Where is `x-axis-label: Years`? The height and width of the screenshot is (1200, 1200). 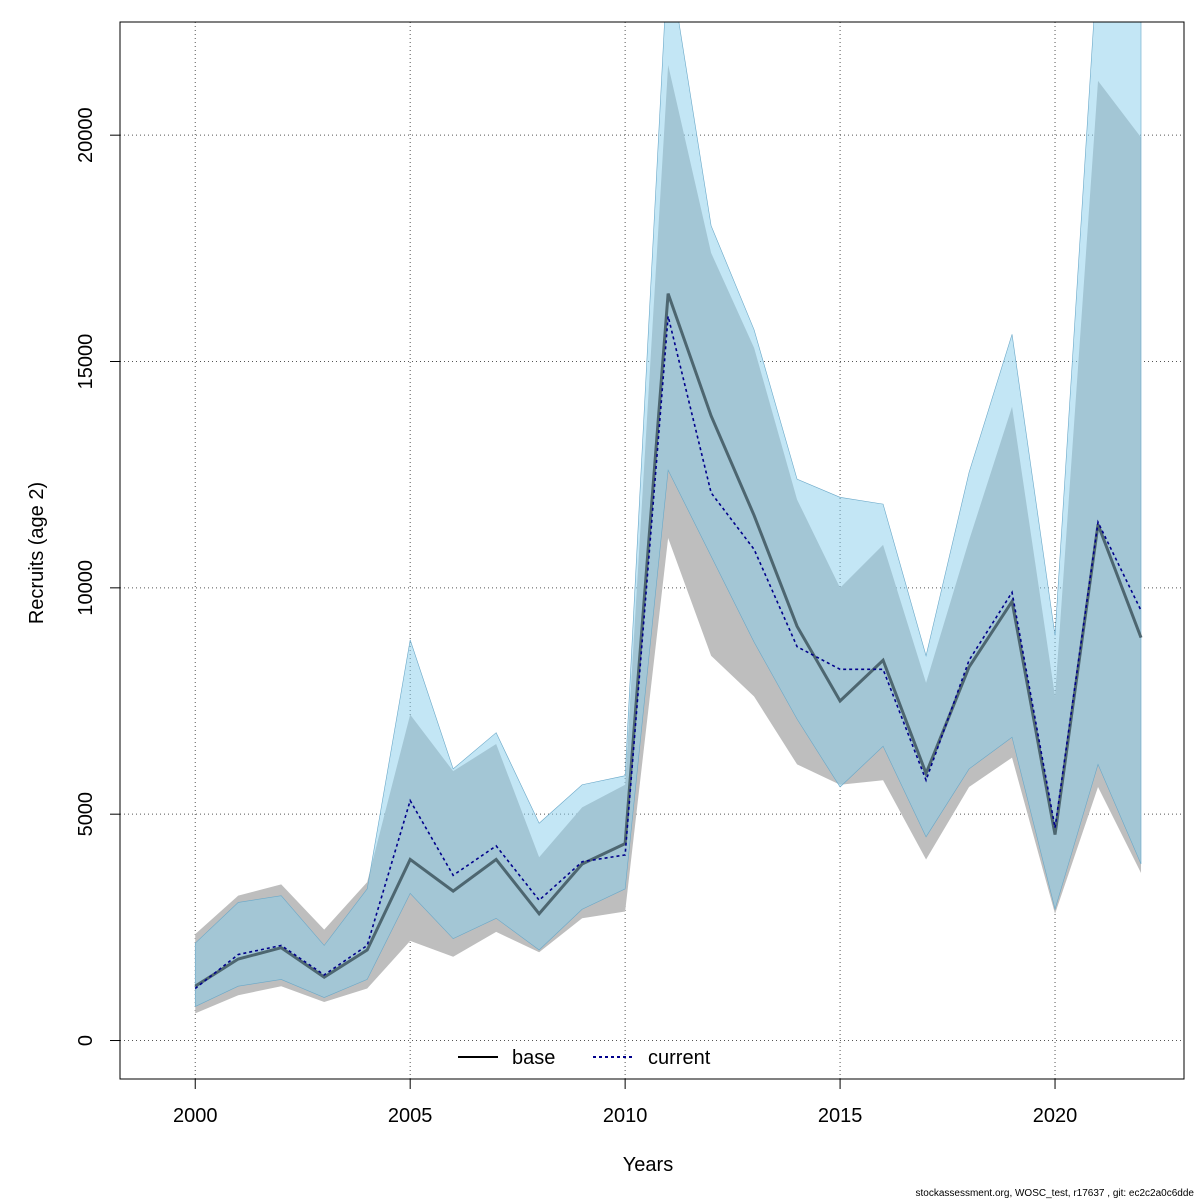
x-axis-label: Years is located at coordinates (648, 1165).